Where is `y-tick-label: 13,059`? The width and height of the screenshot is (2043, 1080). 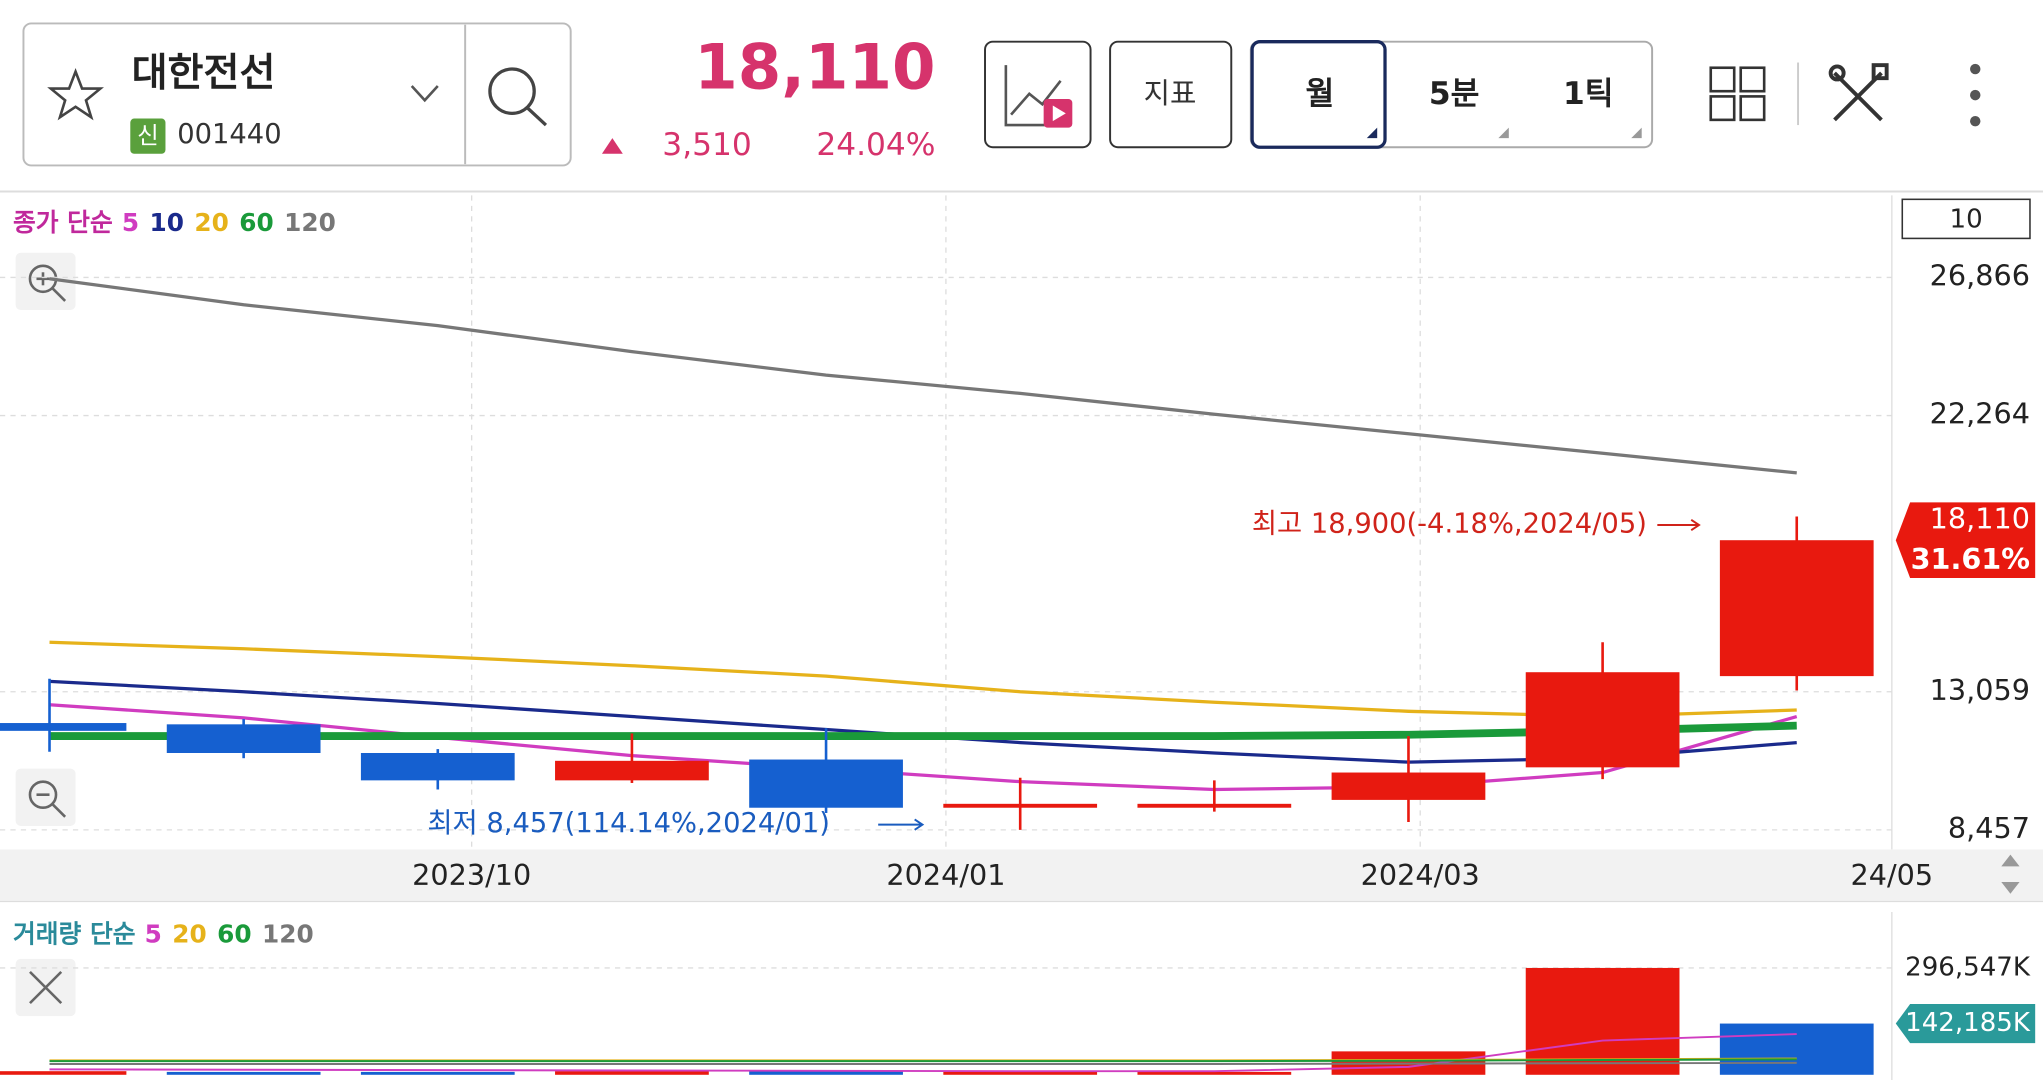
y-tick-label: 13,059 is located at coordinates (1980, 690).